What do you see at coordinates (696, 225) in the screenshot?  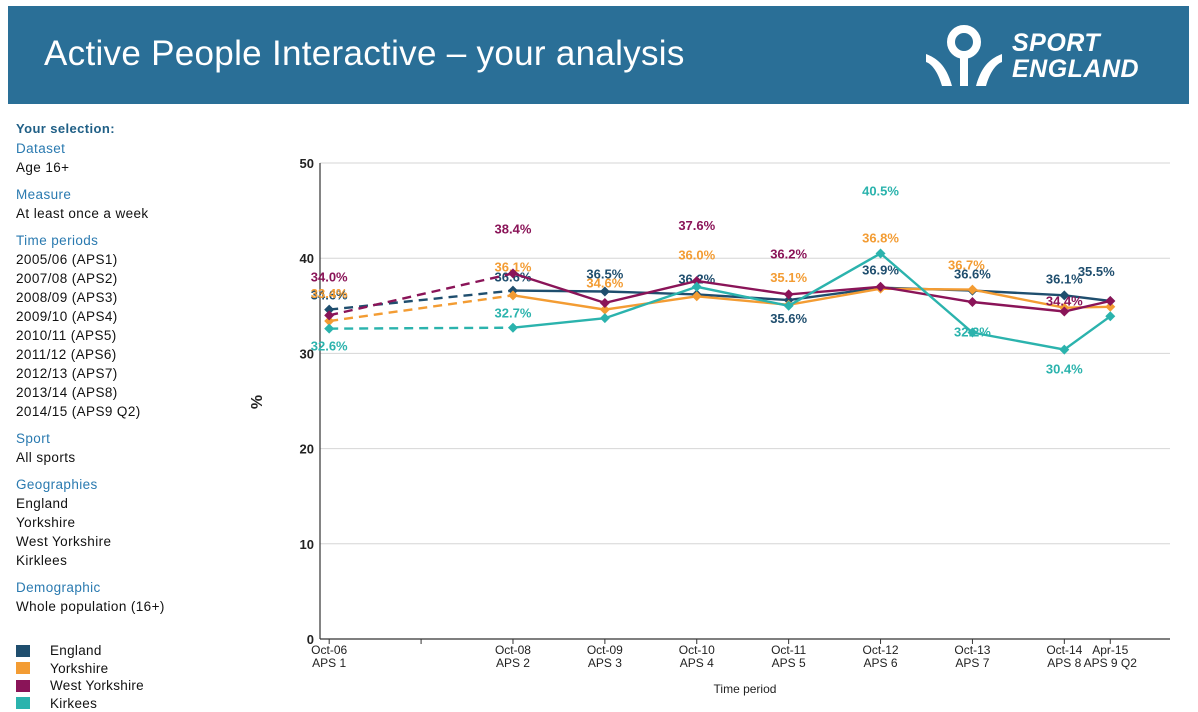 I see `data-label: 37.6%` at bounding box center [696, 225].